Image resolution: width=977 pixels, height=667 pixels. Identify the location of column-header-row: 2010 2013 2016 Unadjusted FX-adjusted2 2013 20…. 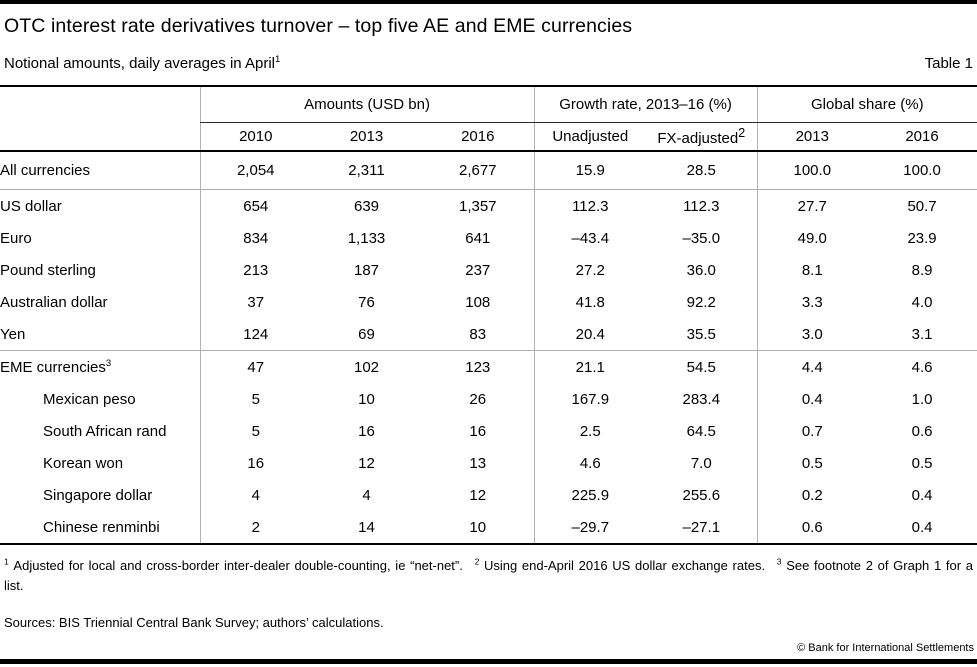
(488, 137).